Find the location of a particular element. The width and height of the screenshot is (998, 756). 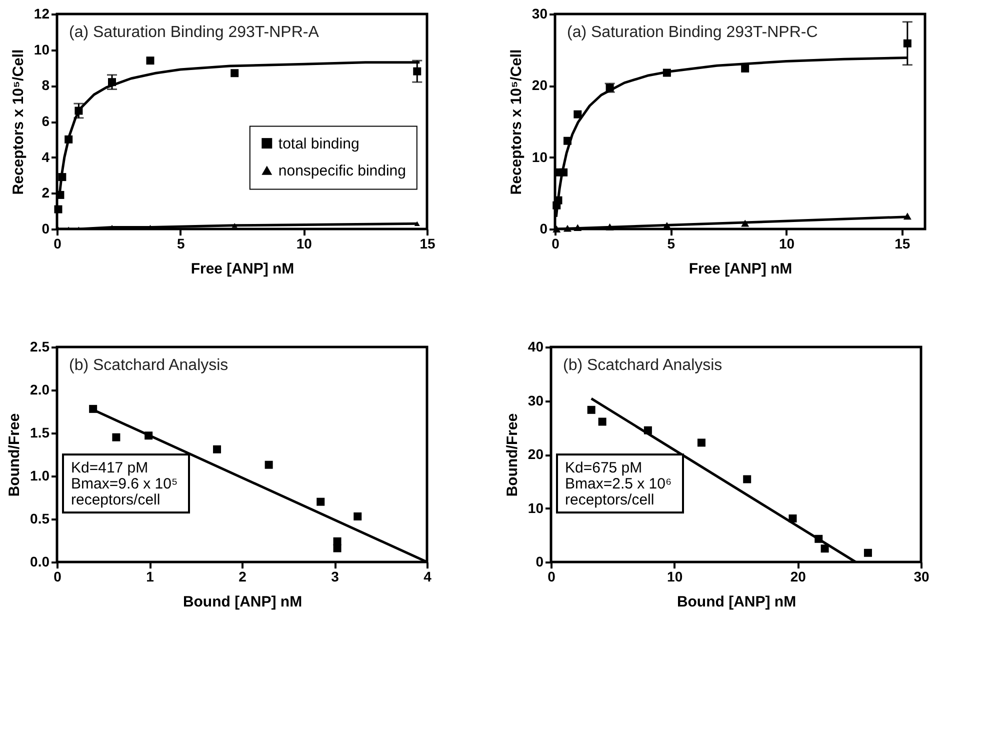

y-tick-label: 1.0 is located at coordinates (40, 476).